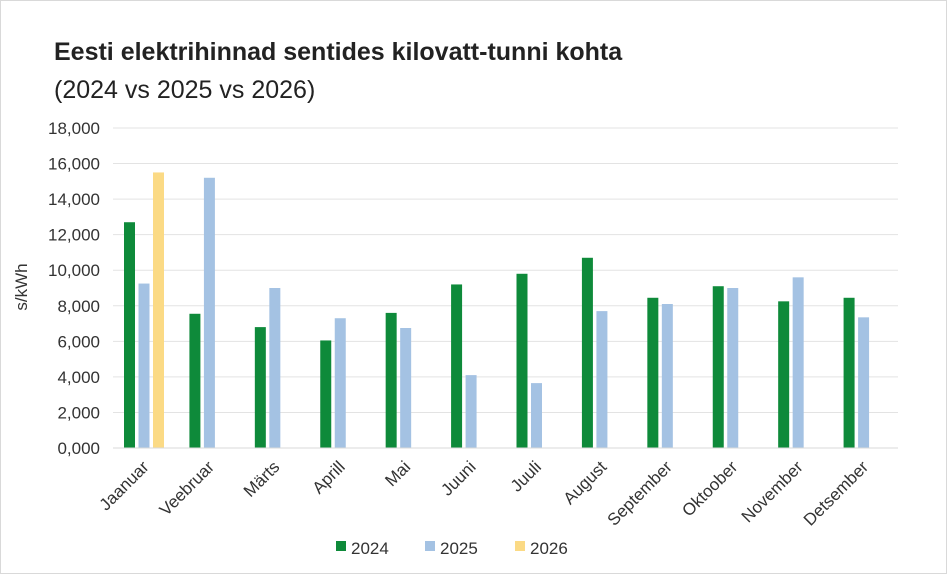 Image resolution: width=947 pixels, height=574 pixels. Describe the element at coordinates (370, 548) in the screenshot. I see `legend-label: 2024` at that location.